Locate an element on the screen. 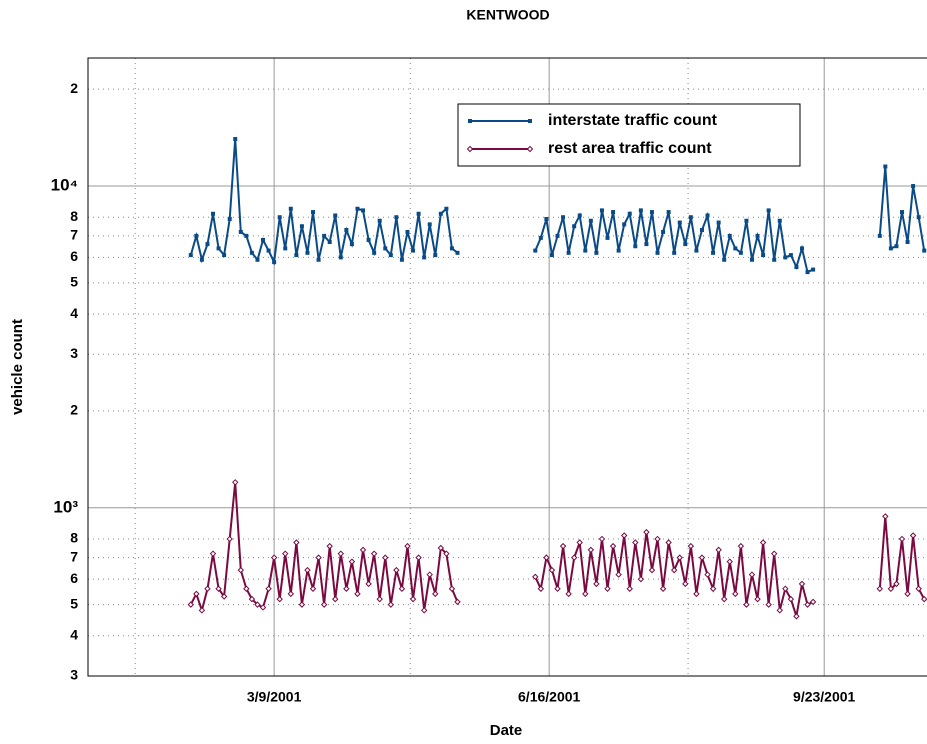 This screenshot has height=744, width=927. legend-box is located at coordinates (629, 135).